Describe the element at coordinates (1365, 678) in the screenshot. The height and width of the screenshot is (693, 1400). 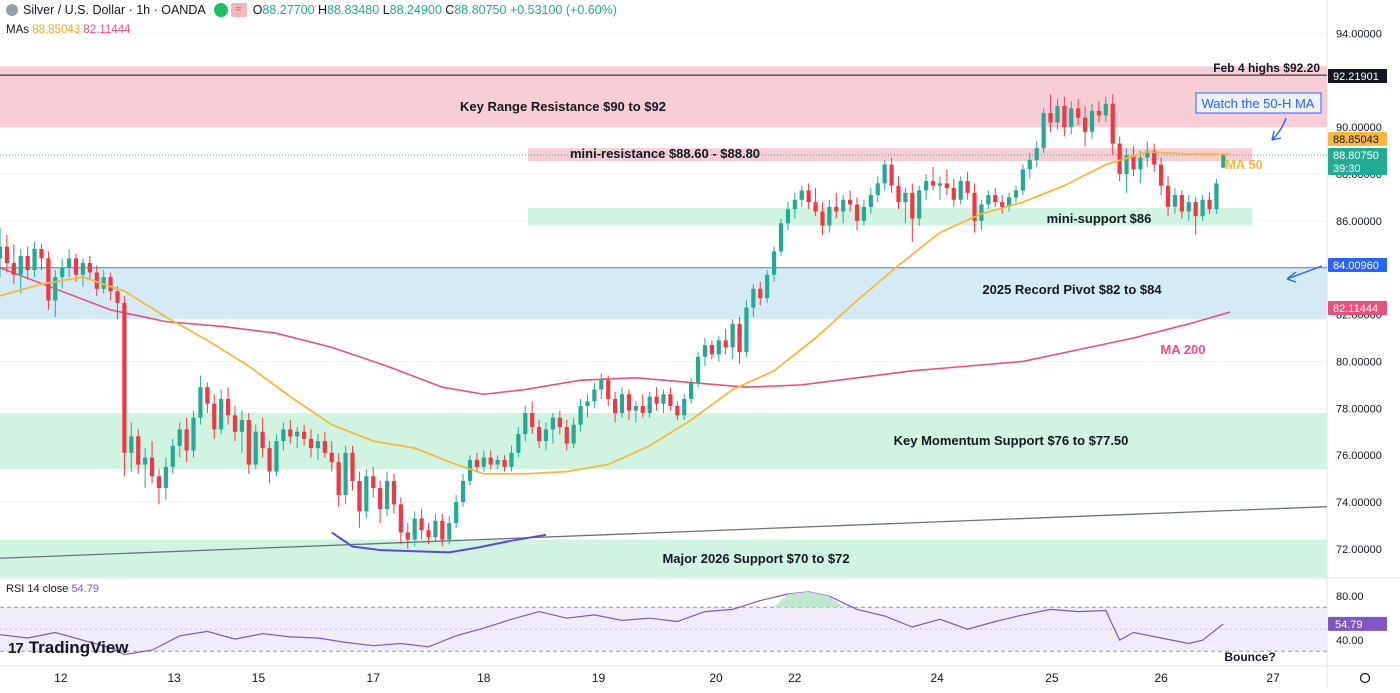
I see `settings-gear-icon` at that location.